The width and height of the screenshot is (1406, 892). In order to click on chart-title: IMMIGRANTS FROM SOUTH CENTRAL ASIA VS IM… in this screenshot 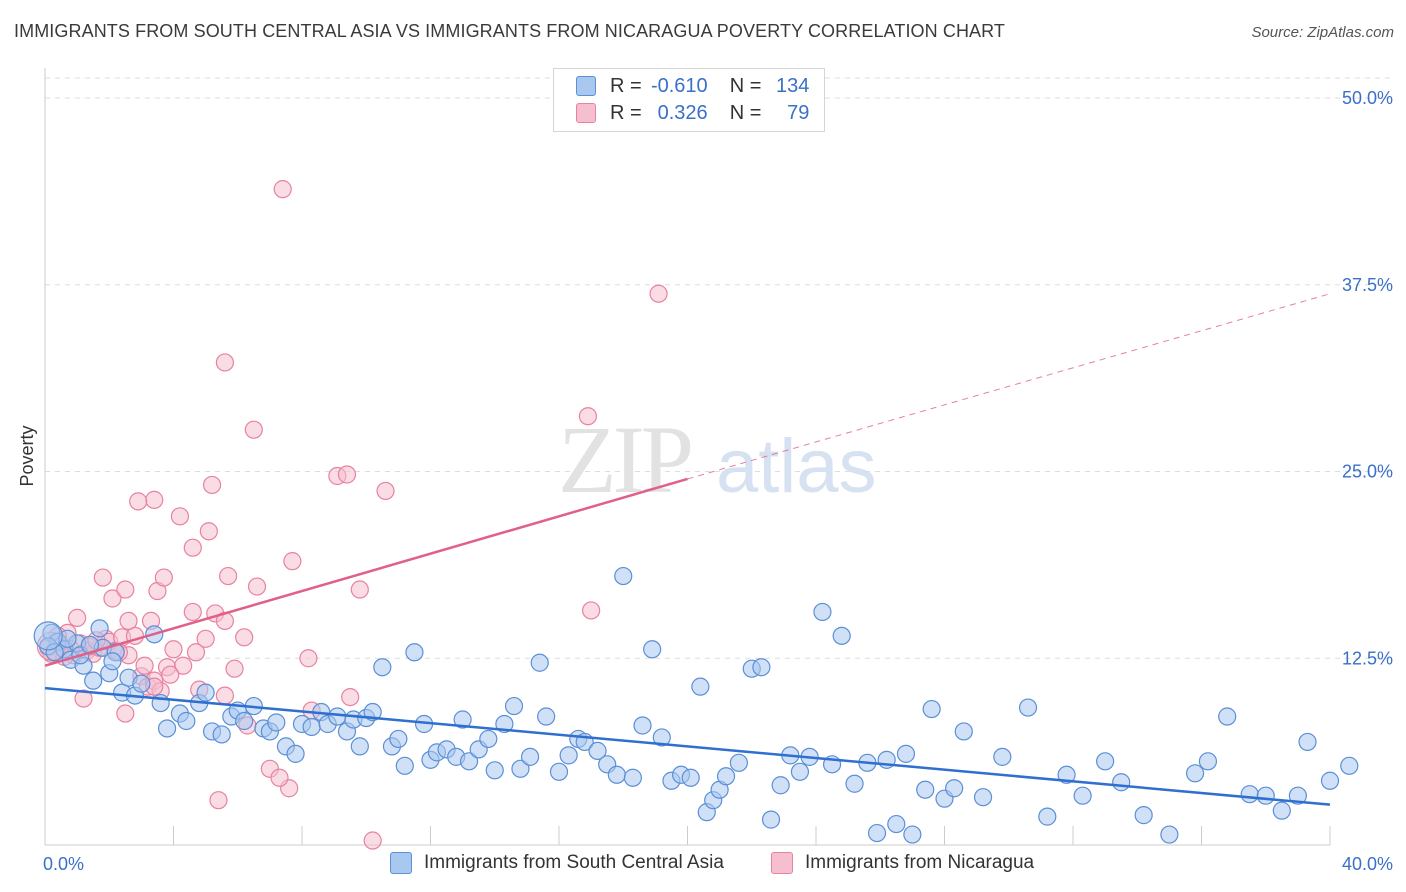, I will do `click(510, 31)`.